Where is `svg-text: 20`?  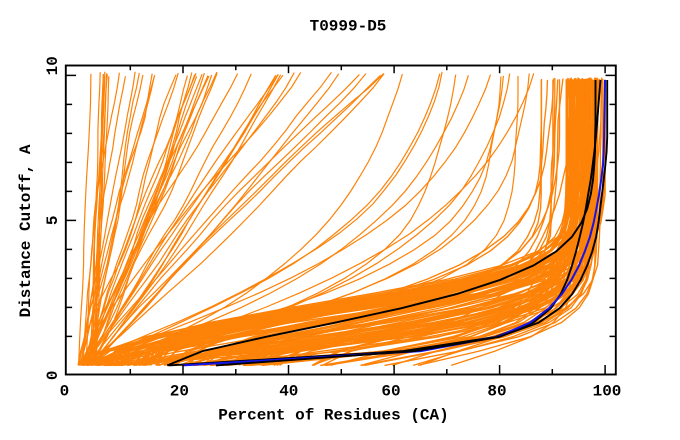 svg-text: 20 is located at coordinates (179, 392).